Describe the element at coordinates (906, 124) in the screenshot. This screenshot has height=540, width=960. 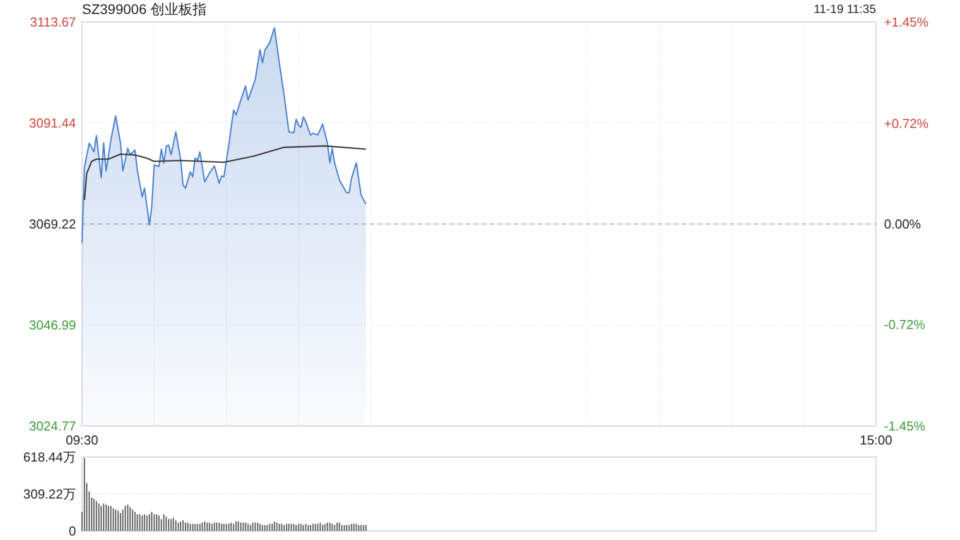
I see `y2-tick-label: +0.72%` at that location.